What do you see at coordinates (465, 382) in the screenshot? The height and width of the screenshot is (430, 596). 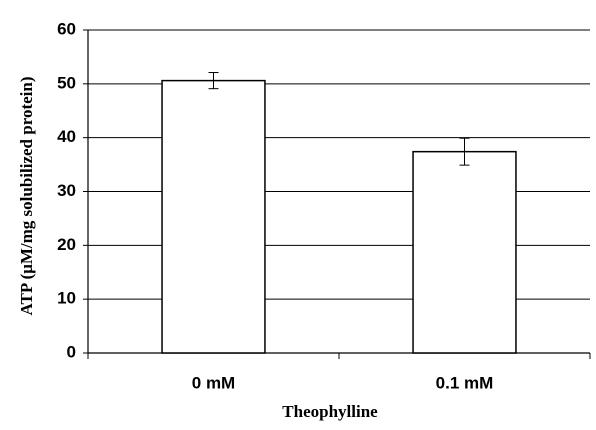 I see `x-tick-label: 0.1 mM` at bounding box center [465, 382].